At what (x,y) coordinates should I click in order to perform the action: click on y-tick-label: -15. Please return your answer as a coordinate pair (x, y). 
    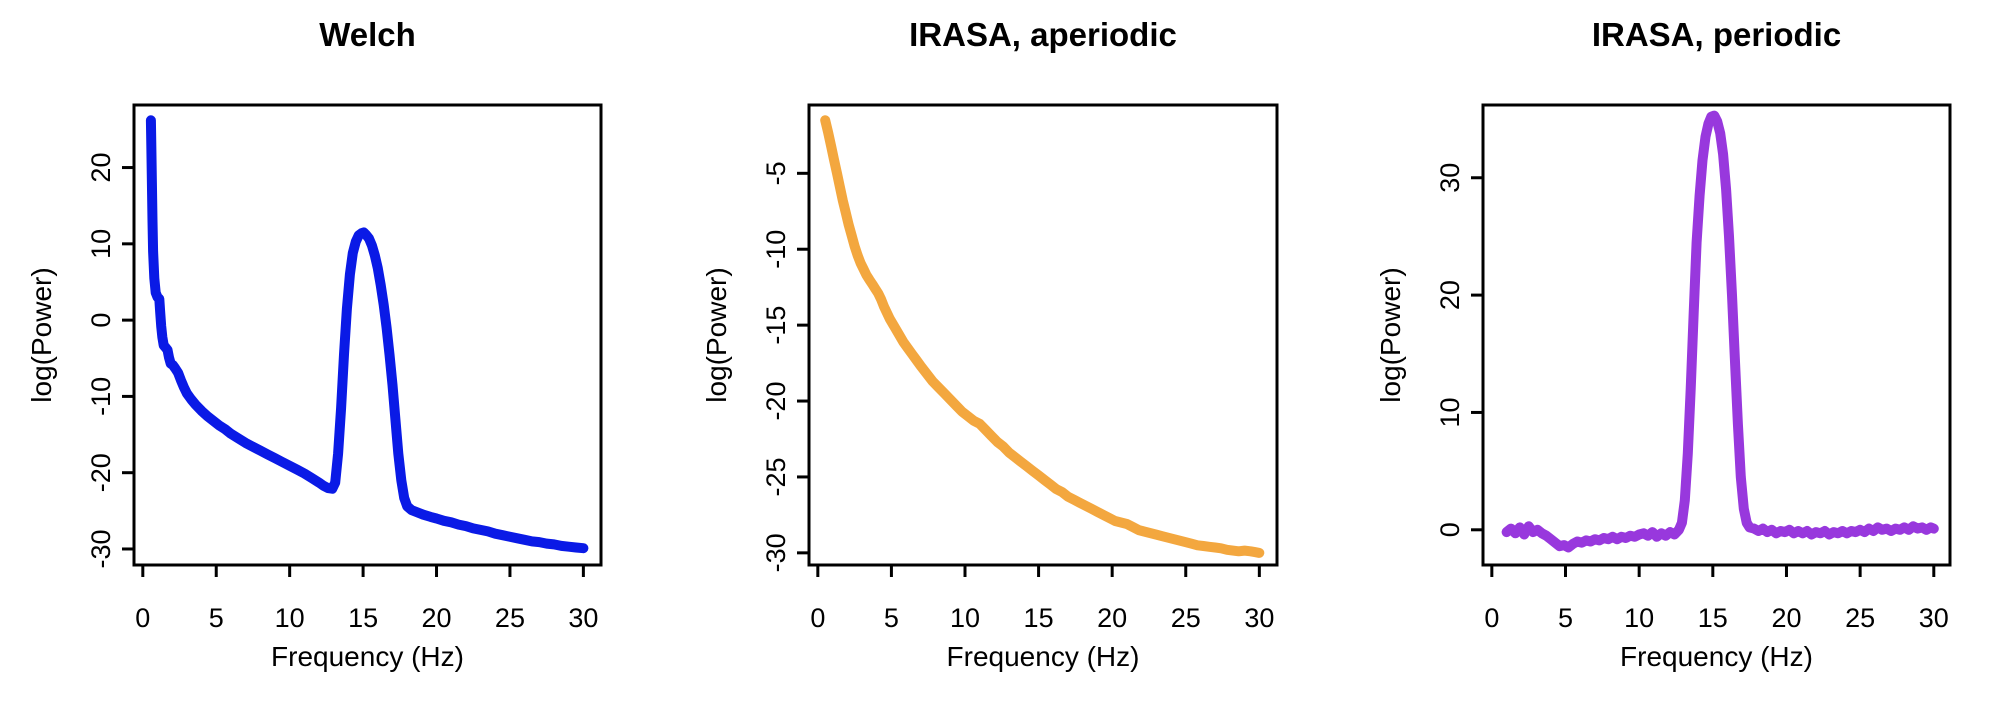
    Looking at the image, I should click on (776, 325).